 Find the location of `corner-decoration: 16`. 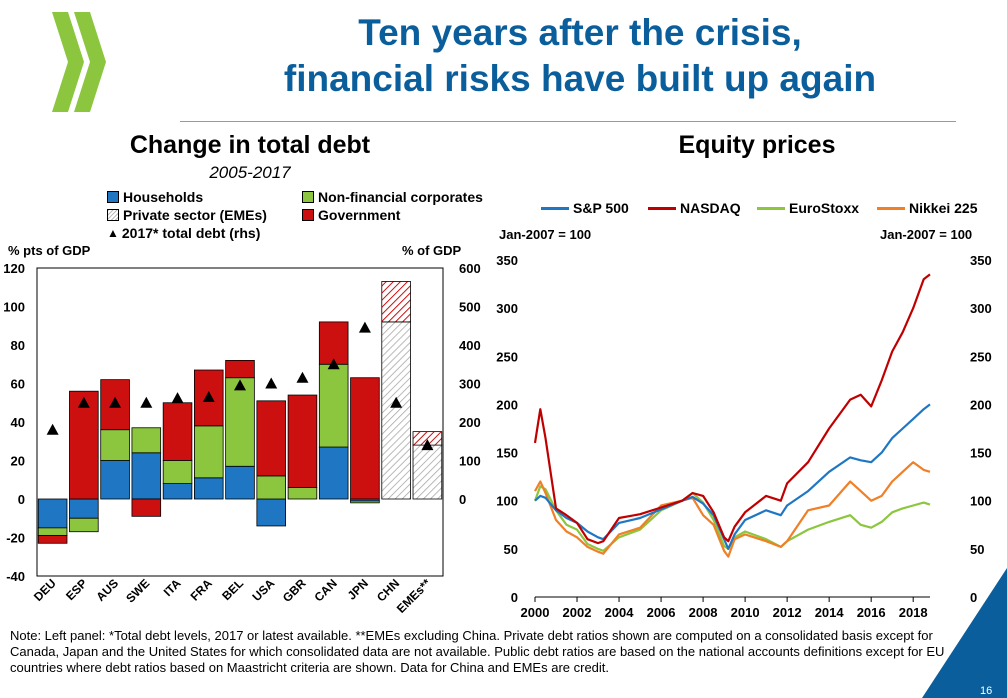

corner-decoration: 16 is located at coordinates (964, 633).